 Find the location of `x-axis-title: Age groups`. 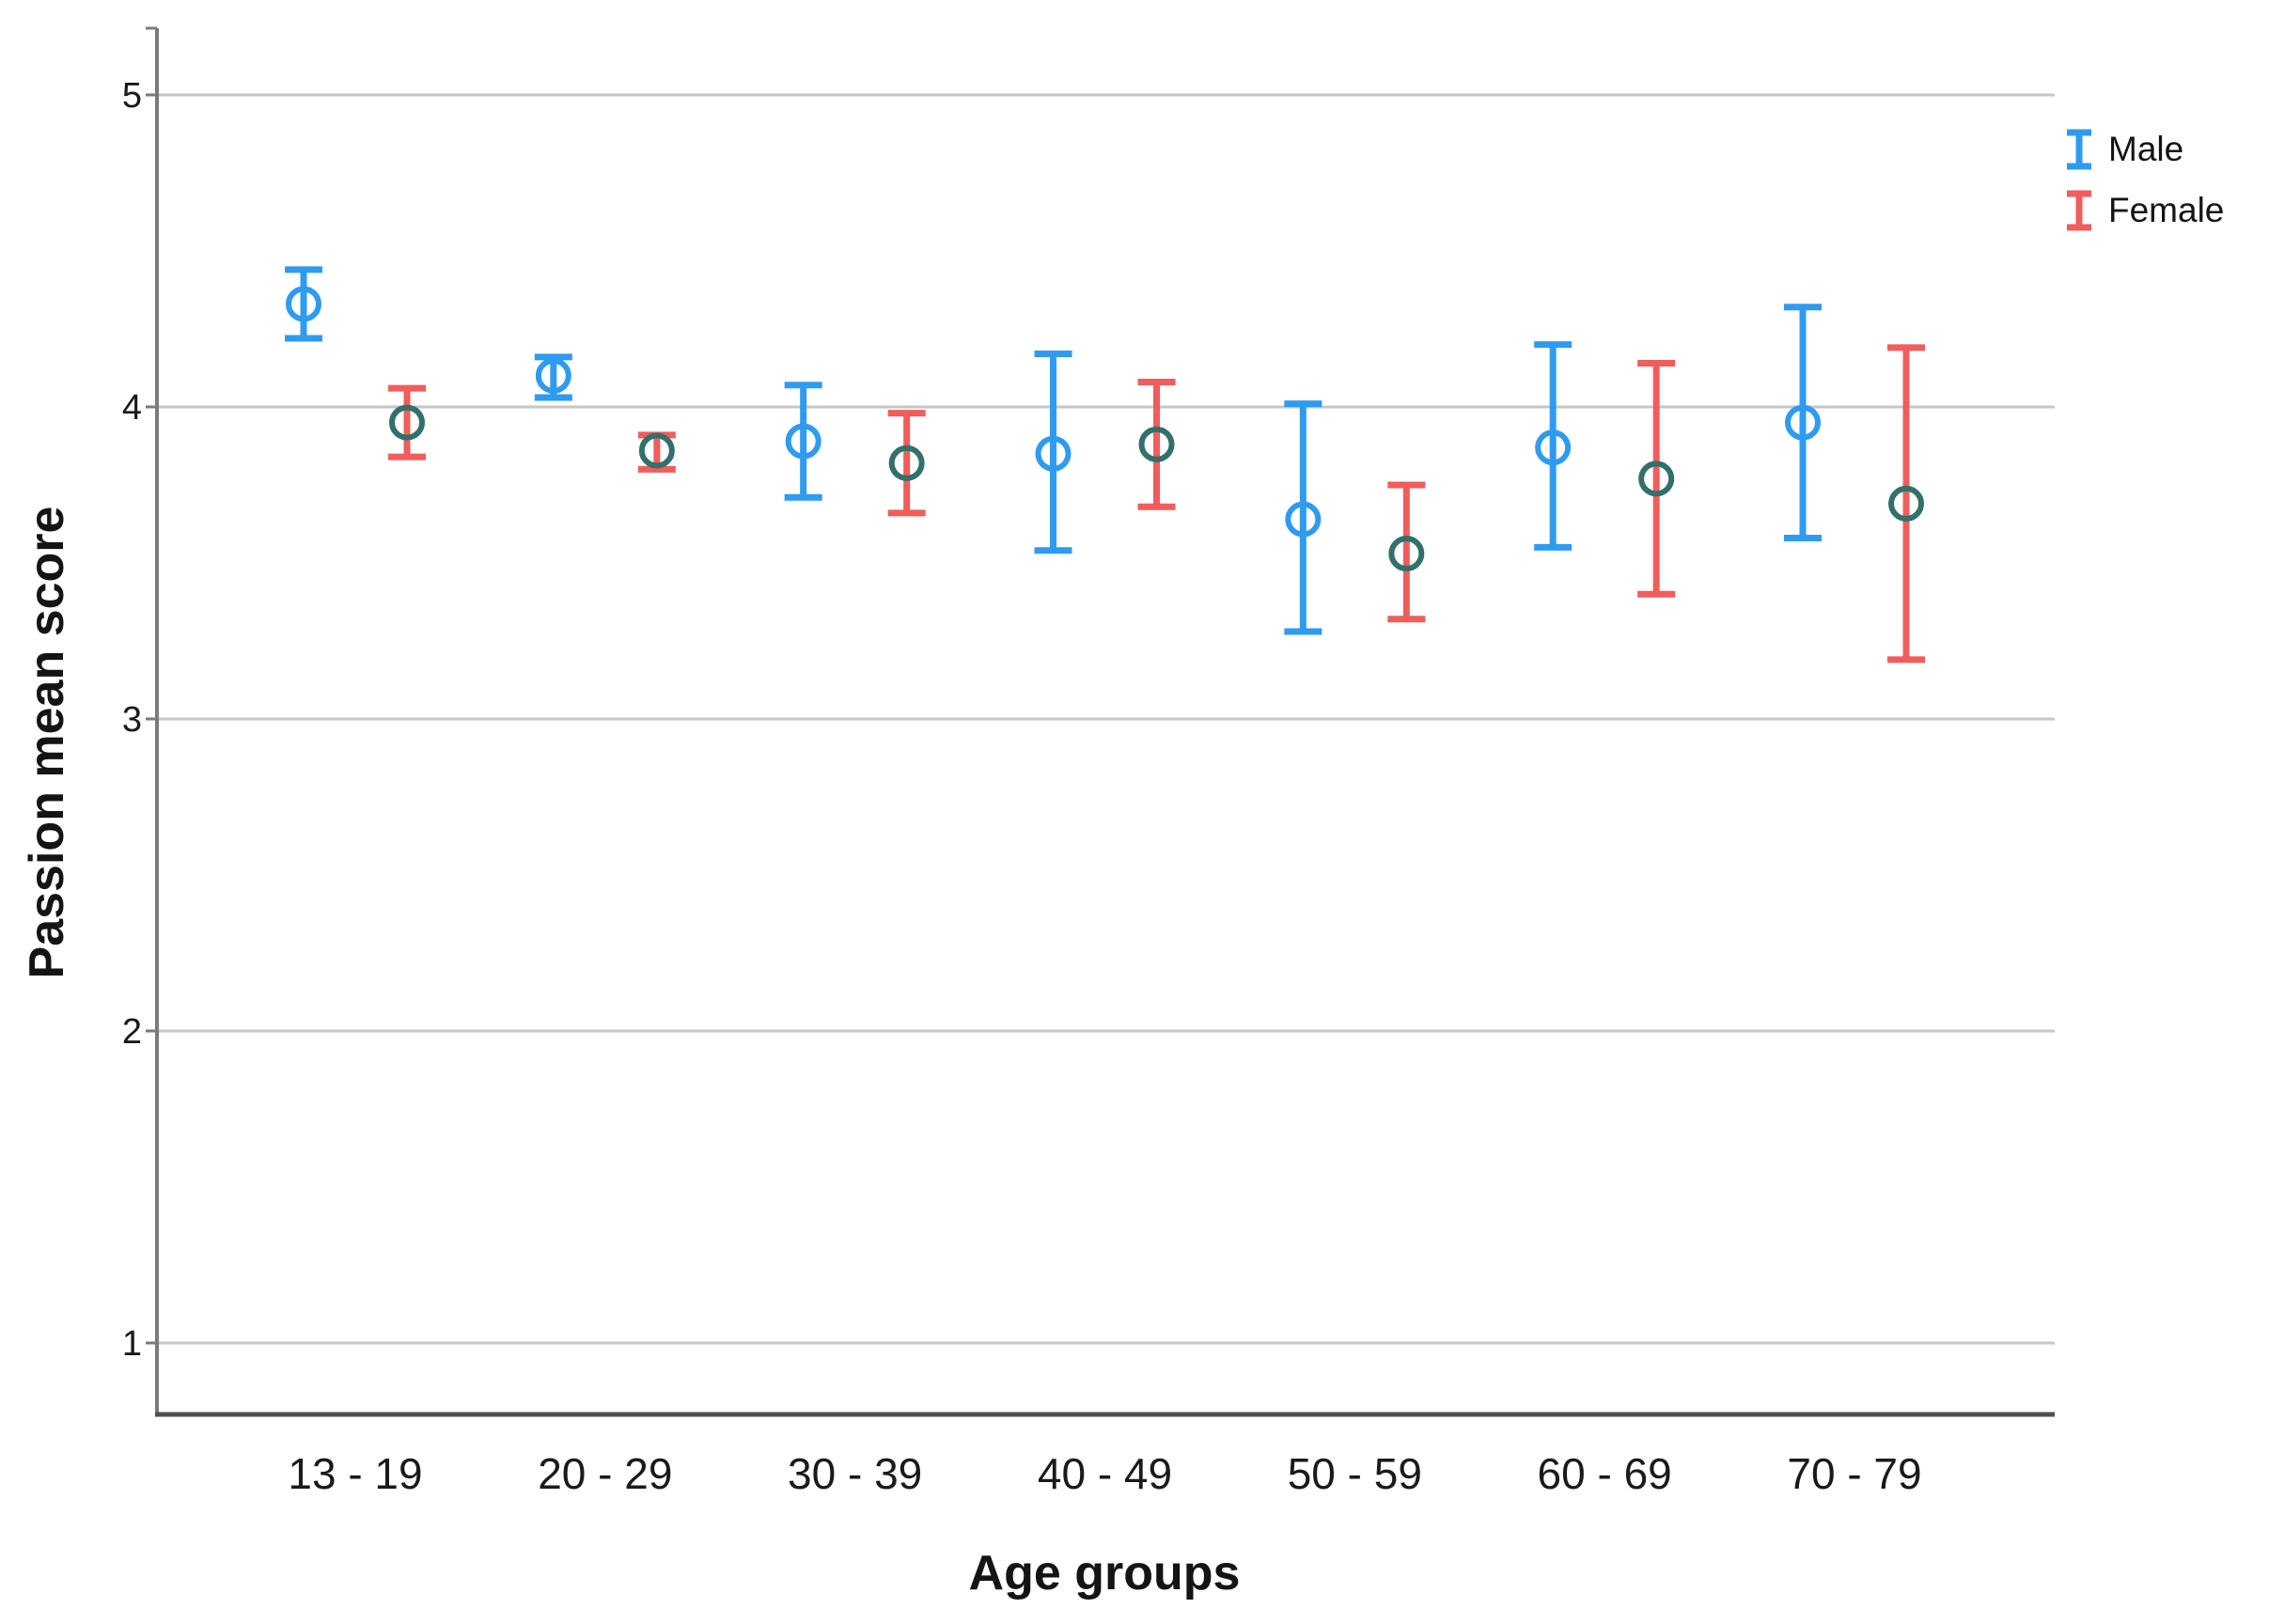

x-axis-title: Age groups is located at coordinates (1105, 1573).